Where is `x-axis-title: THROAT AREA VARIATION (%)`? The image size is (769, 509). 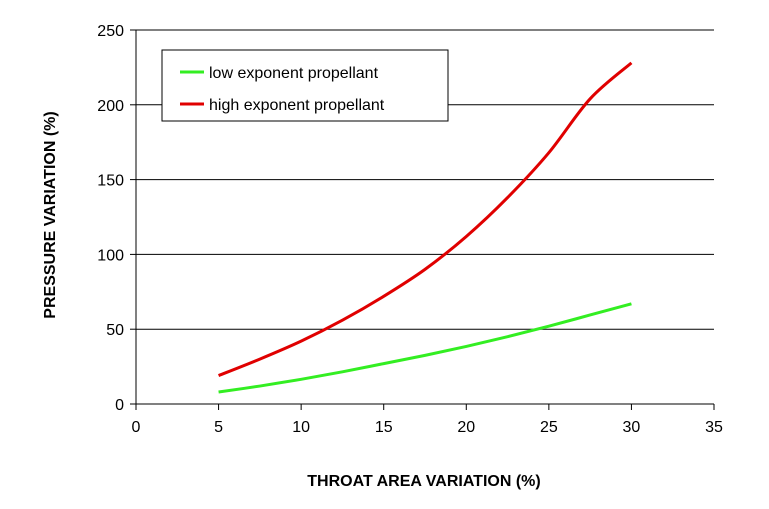 x-axis-title: THROAT AREA VARIATION (%) is located at coordinates (423, 481).